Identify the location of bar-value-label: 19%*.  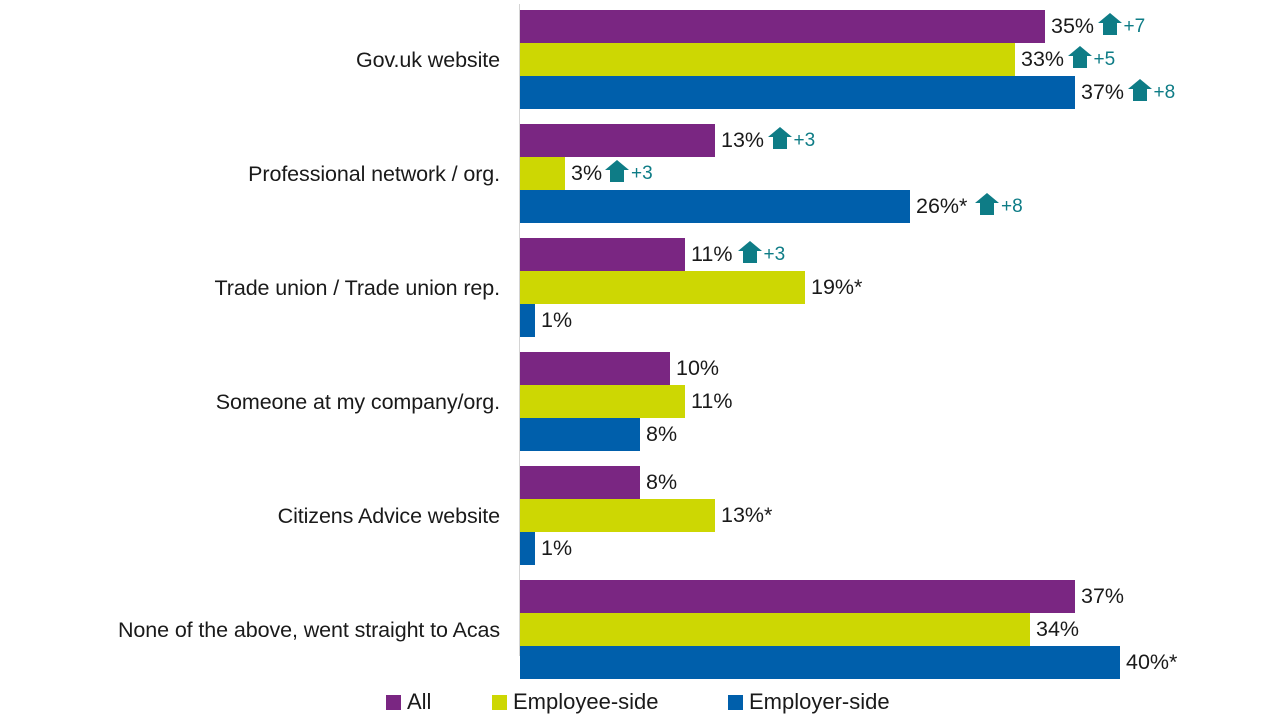
(837, 287).